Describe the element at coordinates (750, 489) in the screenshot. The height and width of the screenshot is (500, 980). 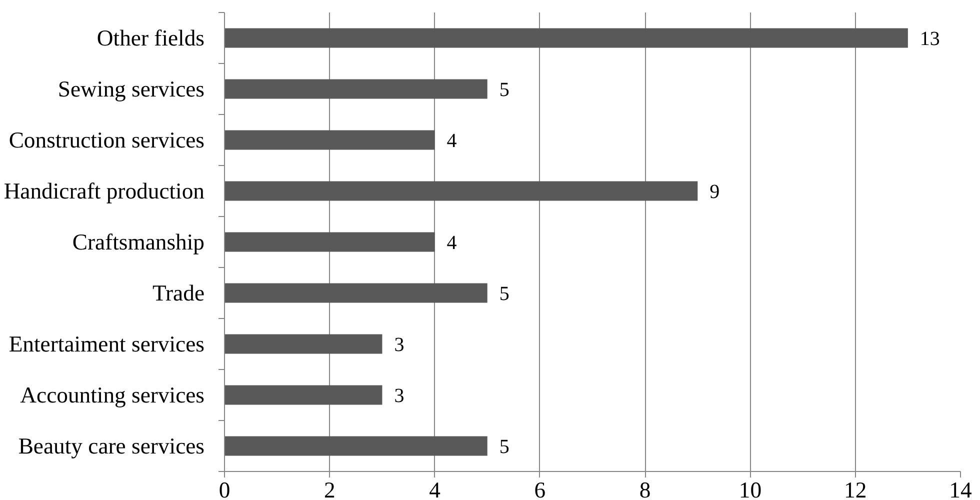
I see `x-tick-label: 10` at that location.